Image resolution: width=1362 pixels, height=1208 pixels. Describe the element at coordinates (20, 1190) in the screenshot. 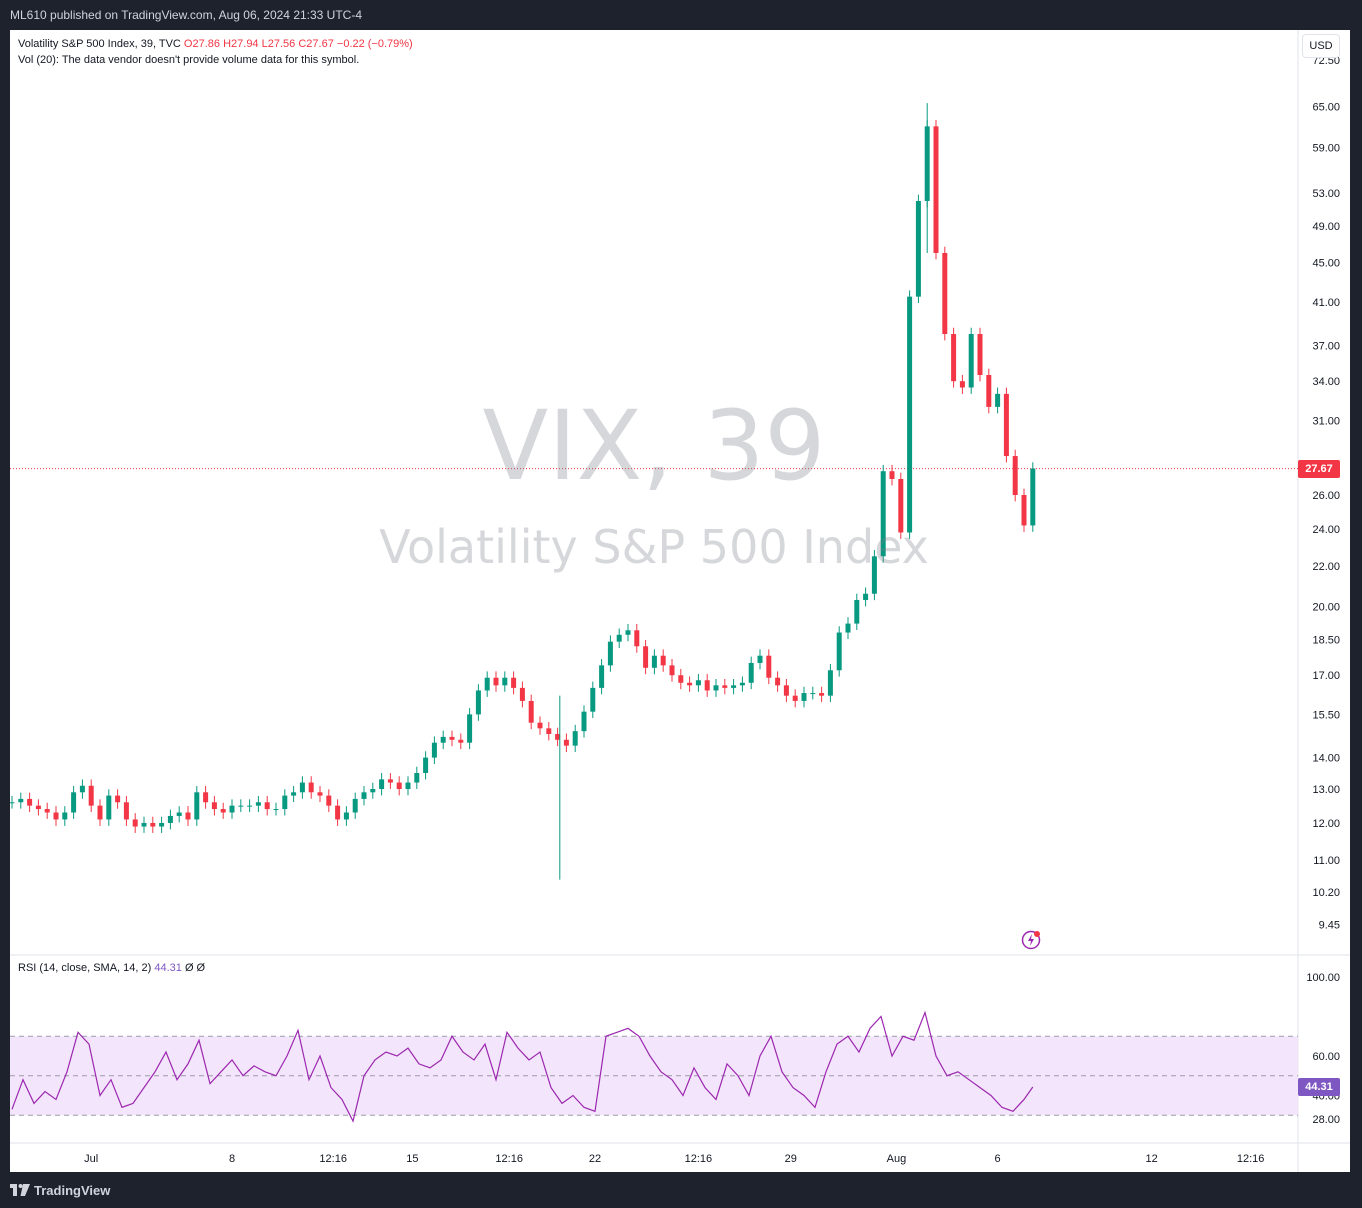

I see `tradingview-logo-icon` at that location.